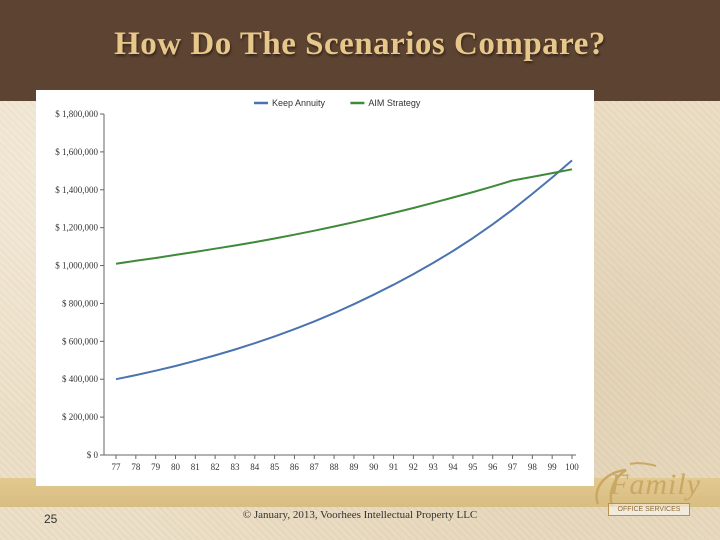 This screenshot has width=720, height=540. Describe the element at coordinates (76, 266) in the screenshot. I see `y-tick-label: $ 1,000,000` at that location.